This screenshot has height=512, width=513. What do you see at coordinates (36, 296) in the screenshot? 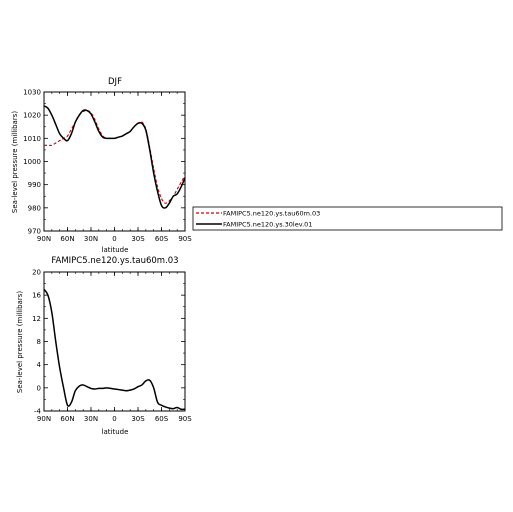
I see `y-tick-label: 16` at bounding box center [36, 296].